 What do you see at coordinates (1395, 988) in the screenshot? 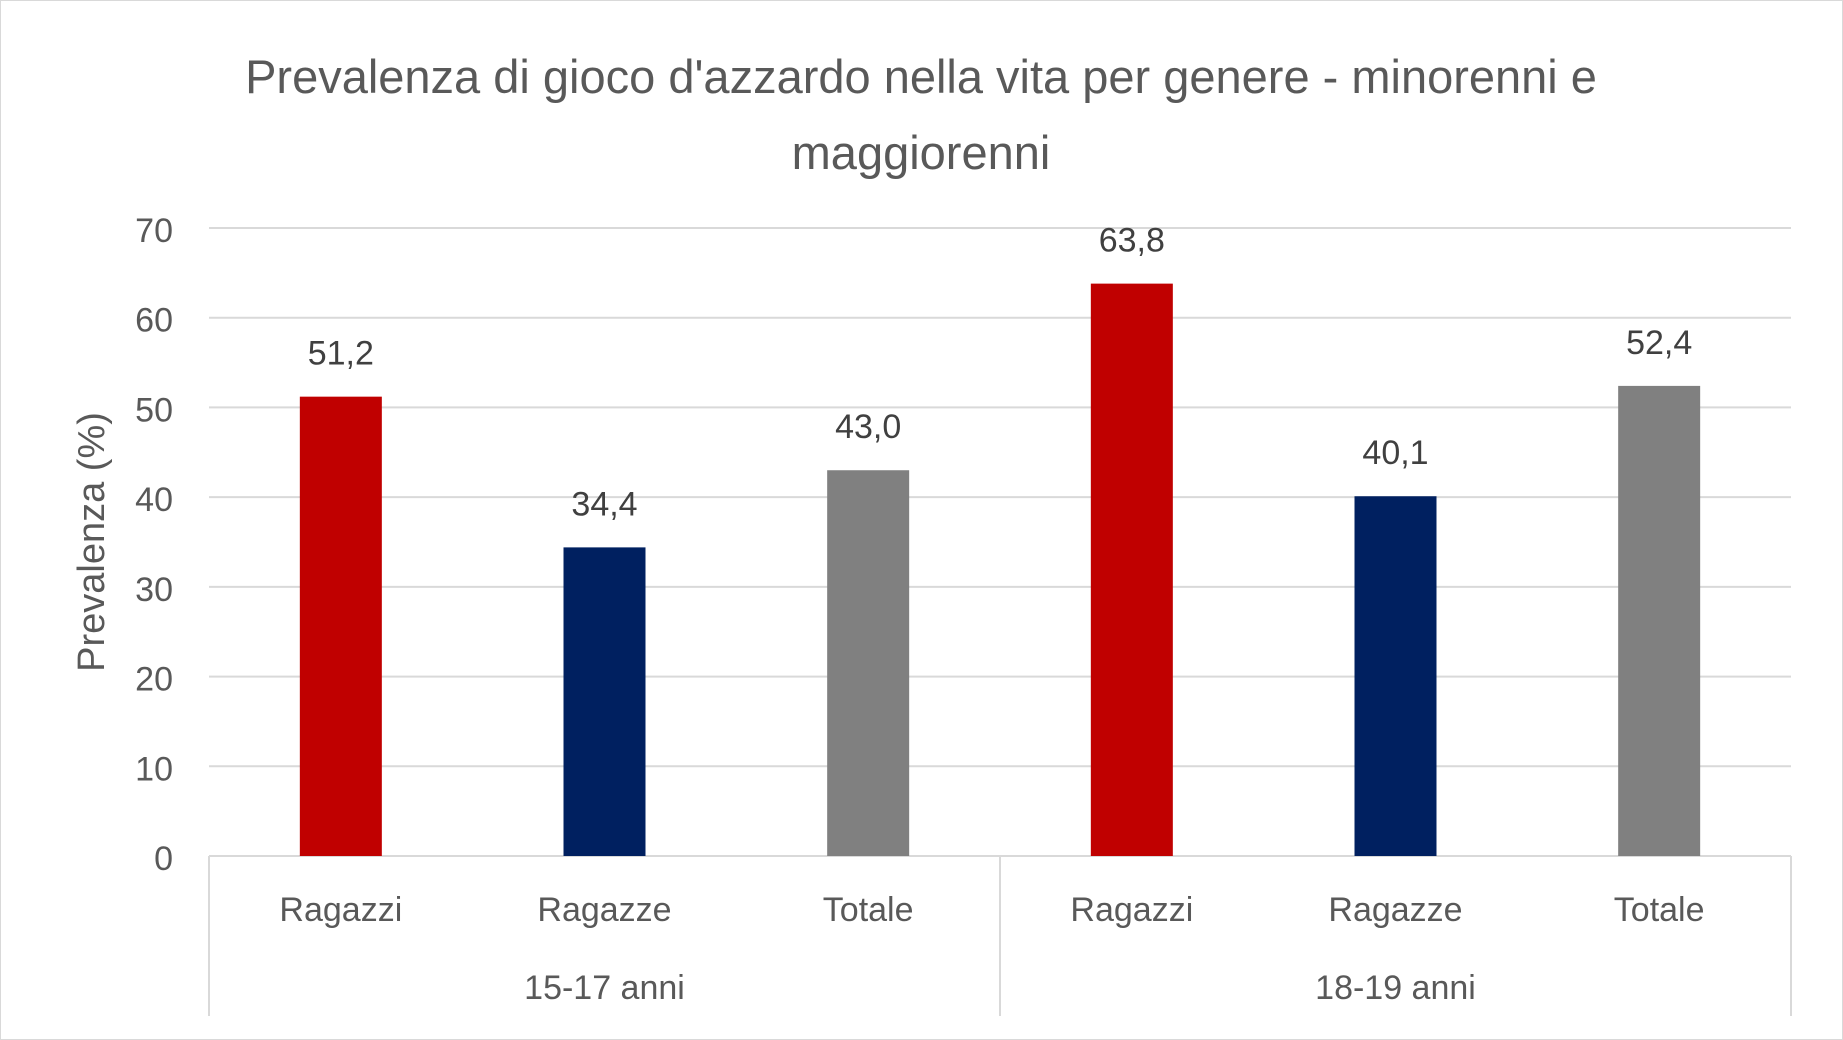
I see `group-label: 18-19 anni` at bounding box center [1395, 988].